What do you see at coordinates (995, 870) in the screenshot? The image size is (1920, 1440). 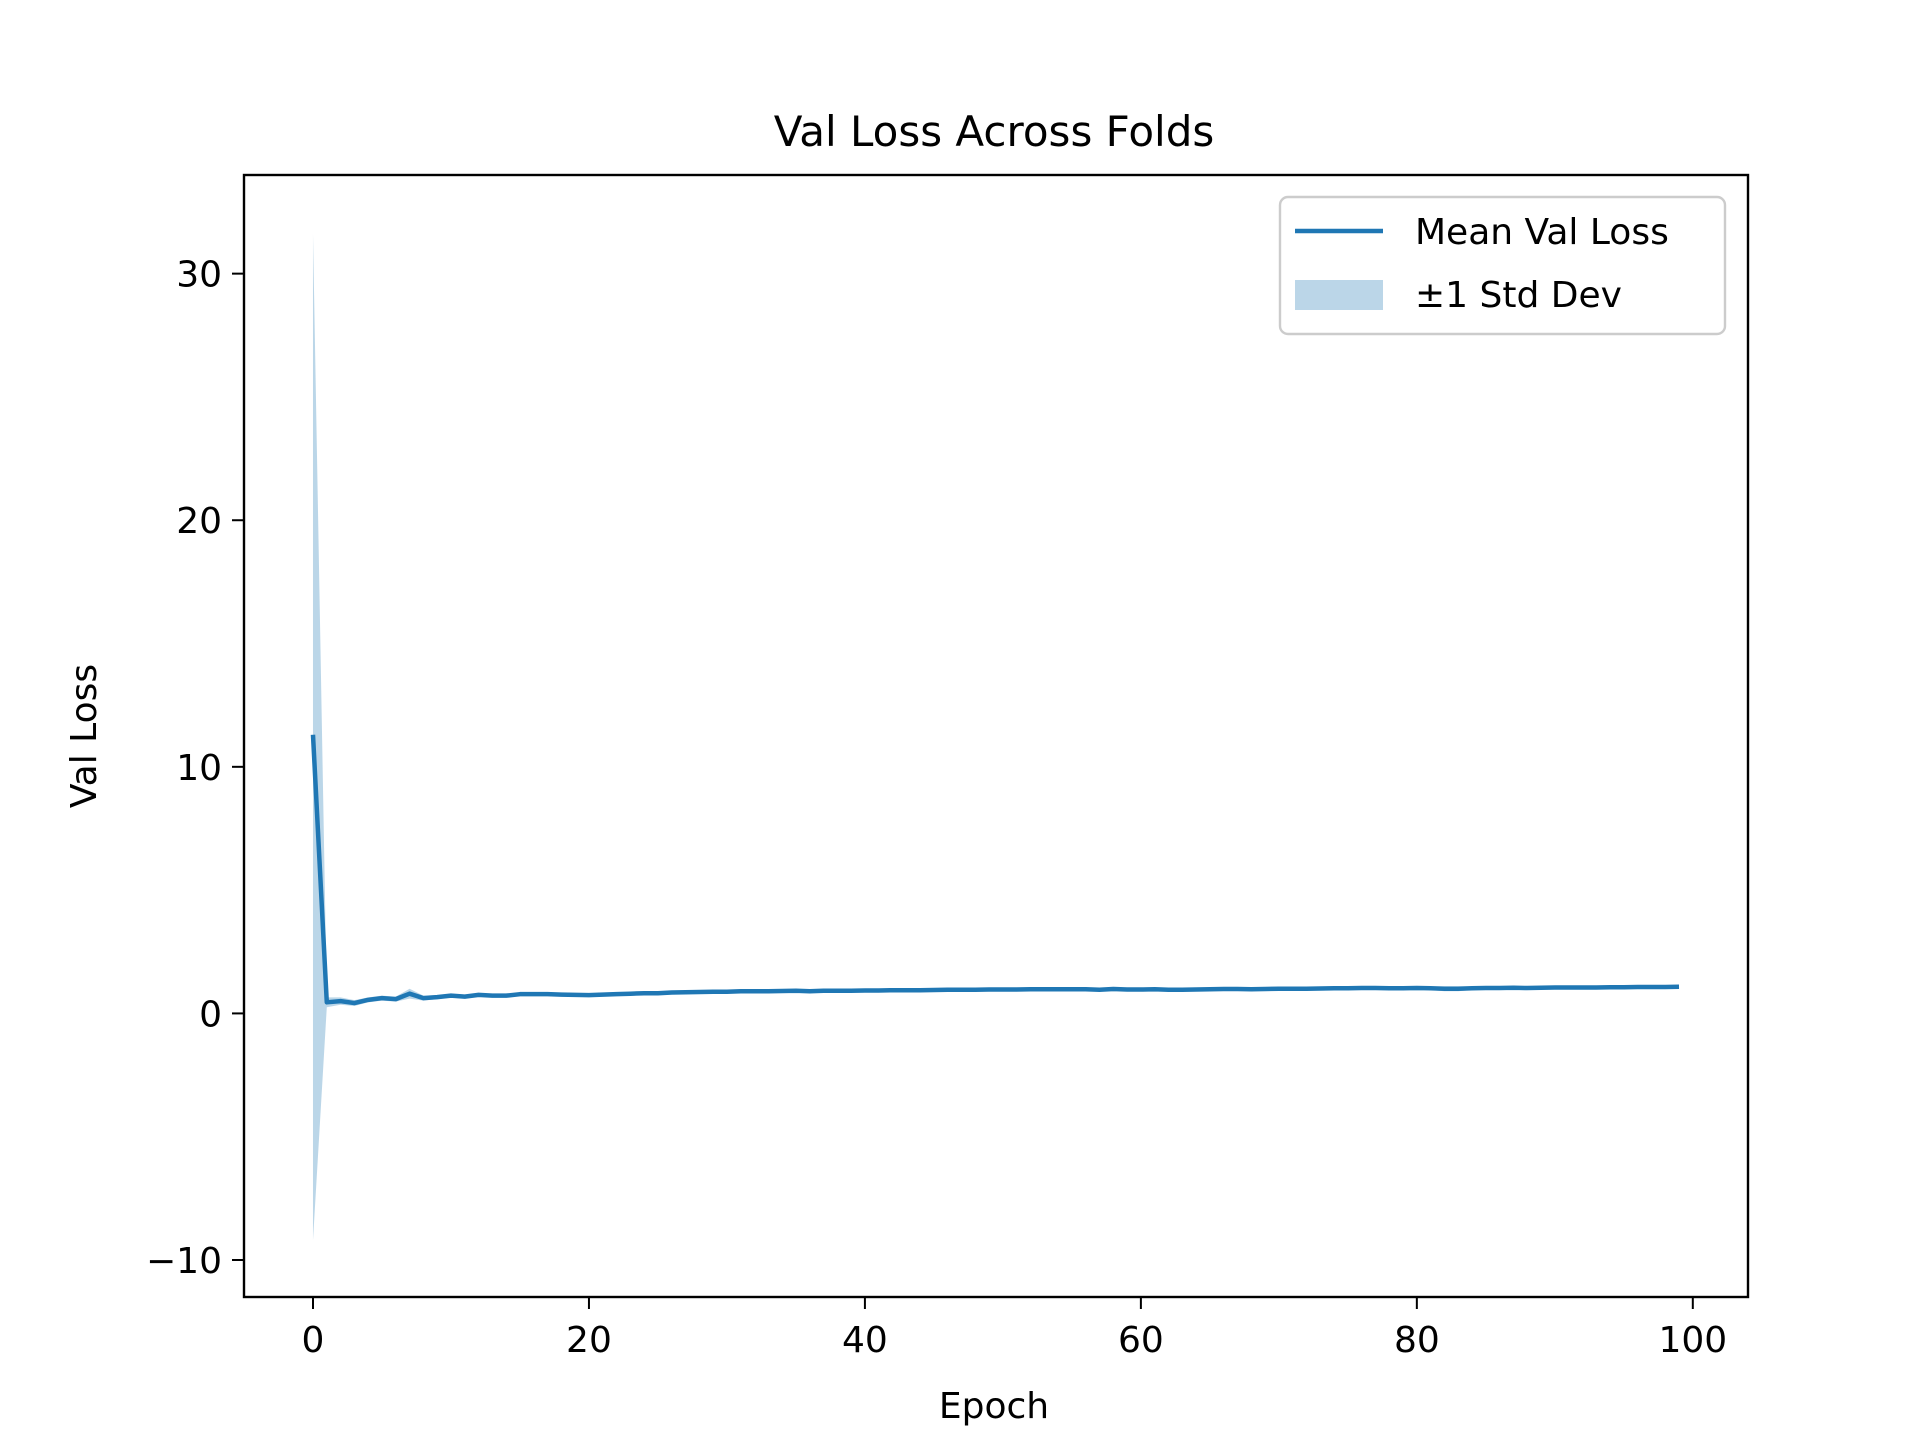 I see `mean-val-loss-line` at bounding box center [995, 870].